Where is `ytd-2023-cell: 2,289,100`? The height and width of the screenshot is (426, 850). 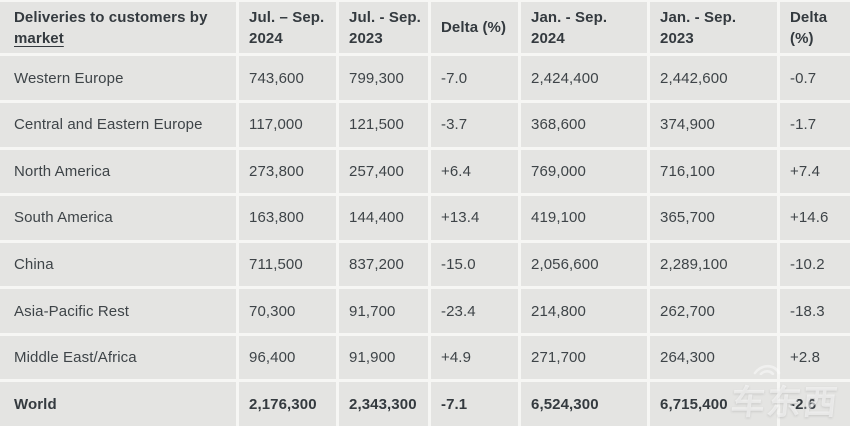
ytd-2023-cell: 2,289,100 is located at coordinates (713, 264).